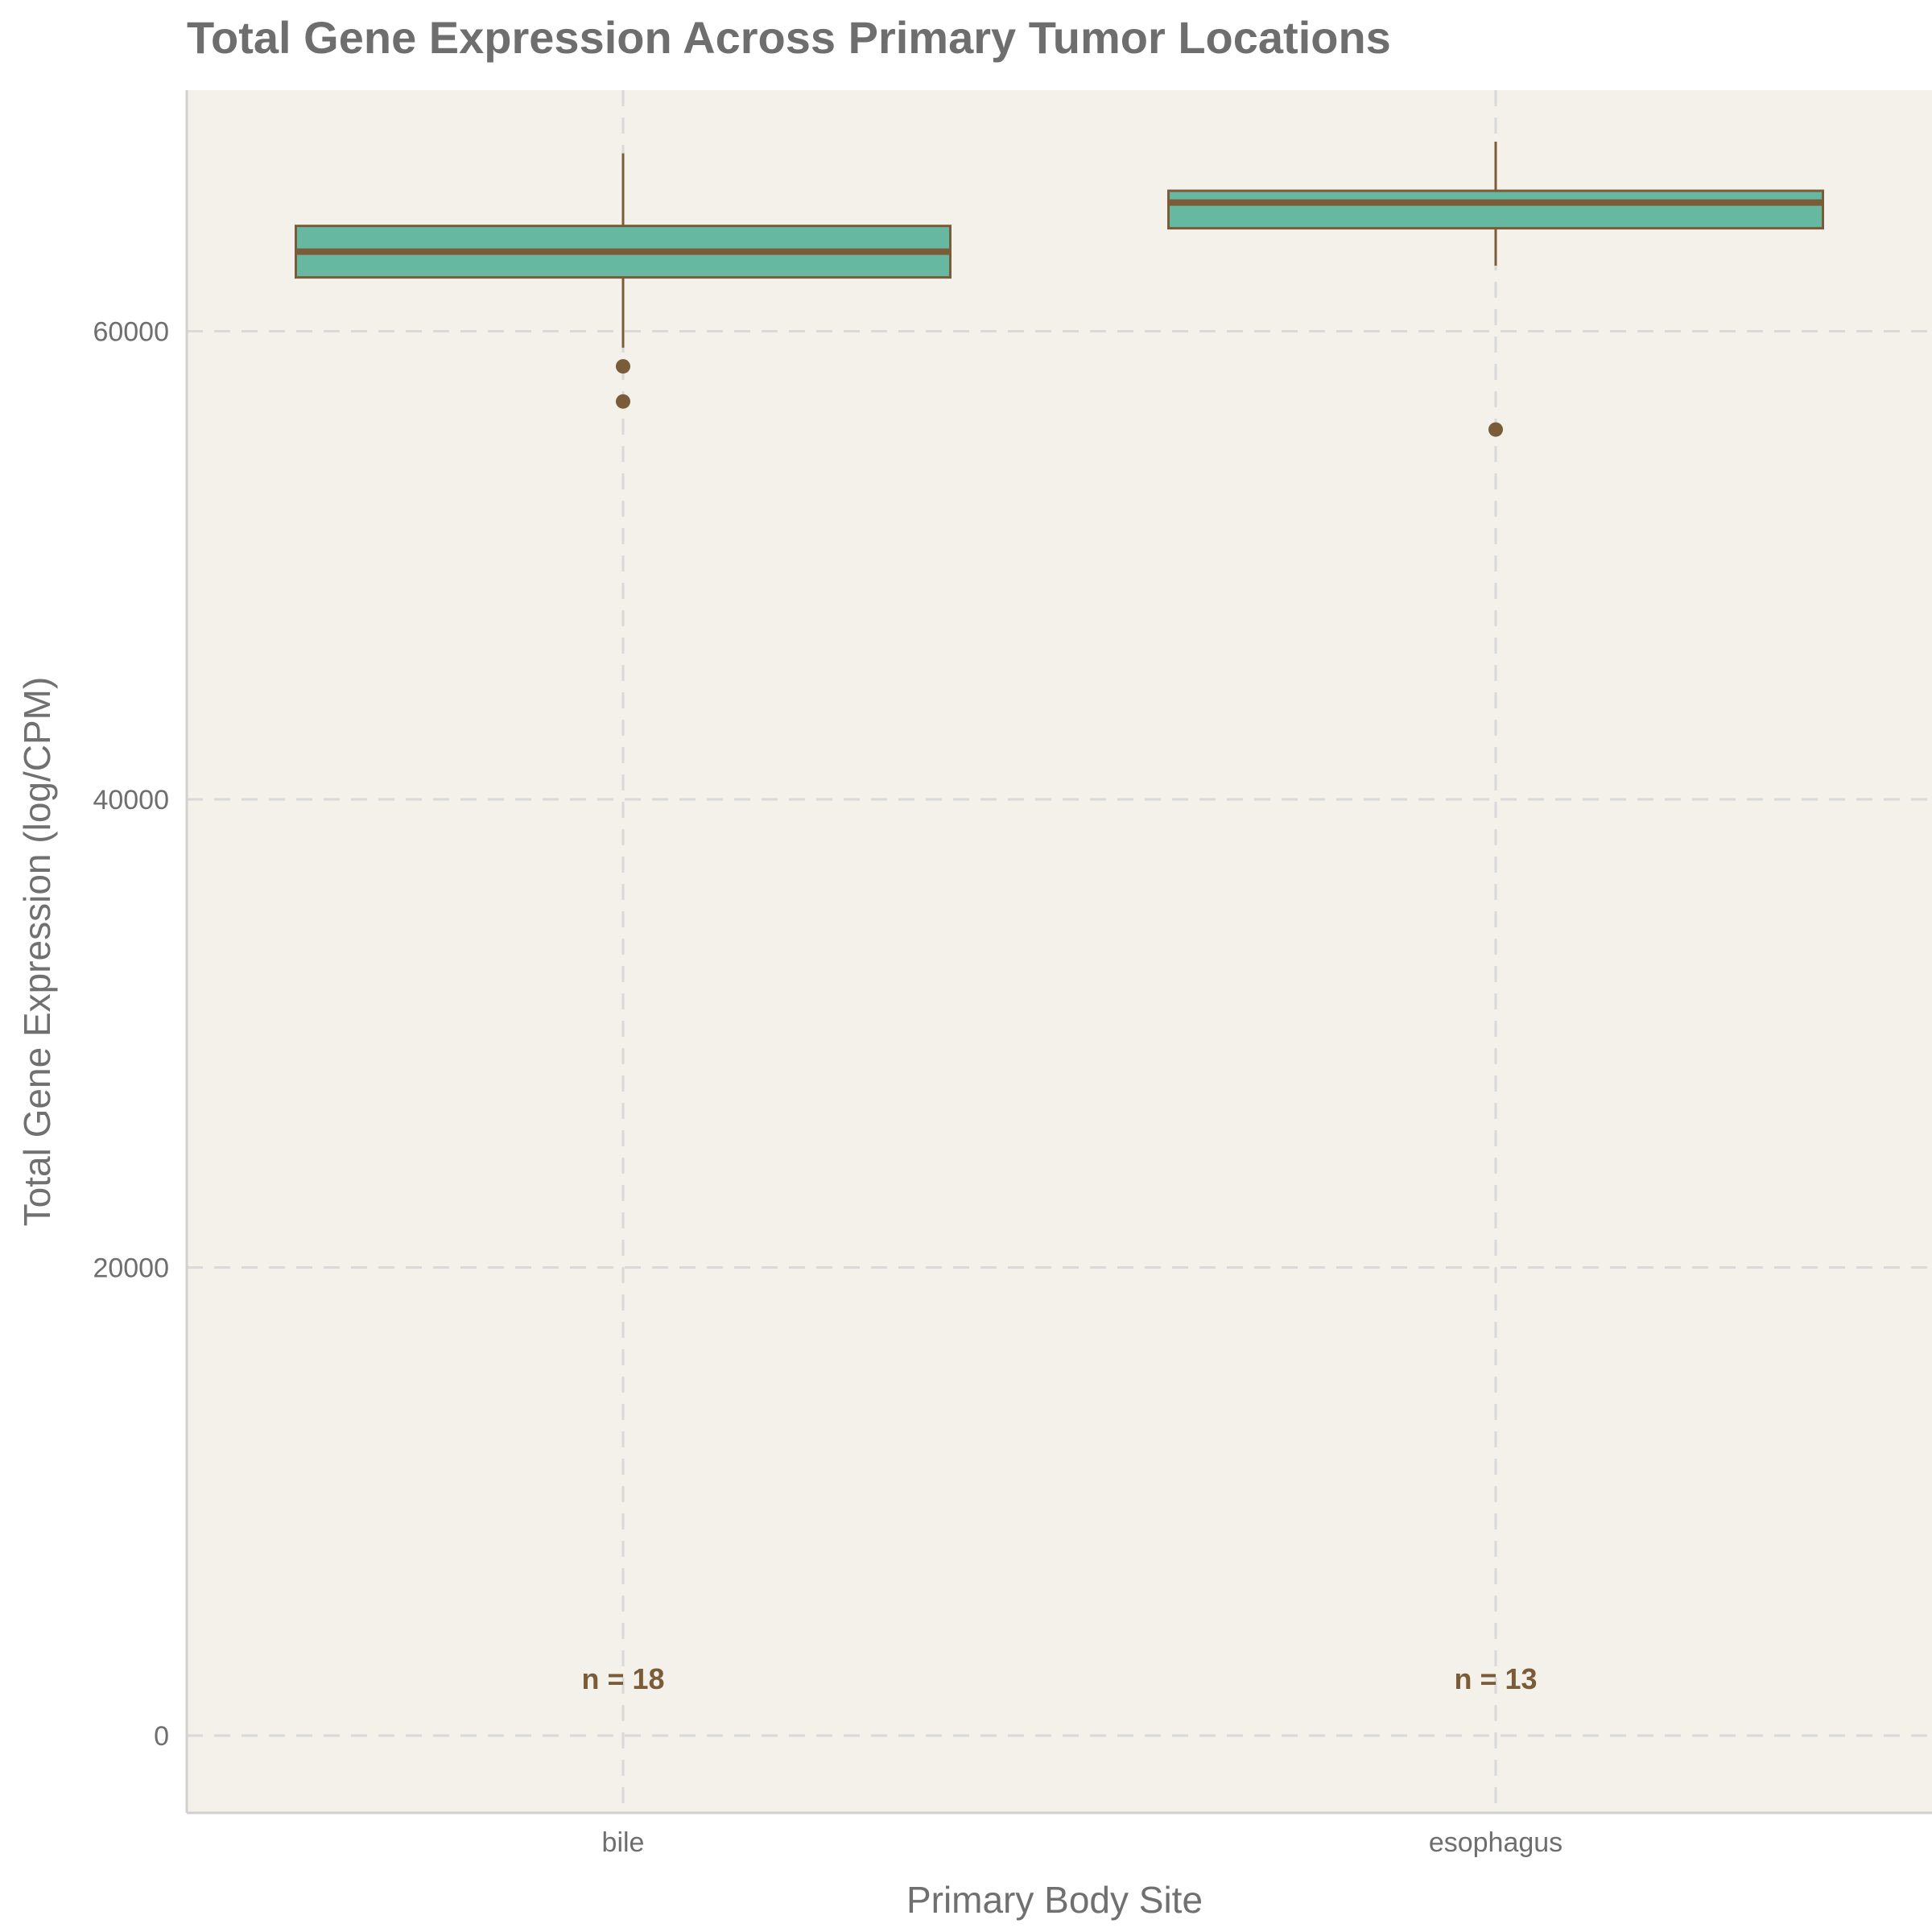 The width and height of the screenshot is (1932, 1932). I want to click on x-axis-title: Primary Body Site, so click(1054, 1900).